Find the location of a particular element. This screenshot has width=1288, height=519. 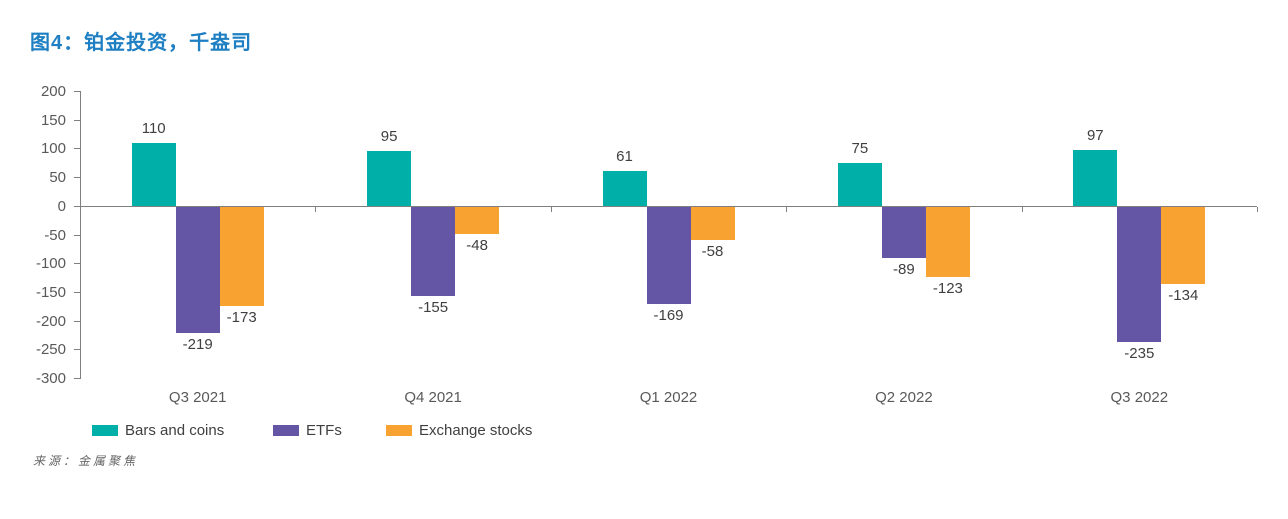

value-label: -89 is located at coordinates (904, 269).